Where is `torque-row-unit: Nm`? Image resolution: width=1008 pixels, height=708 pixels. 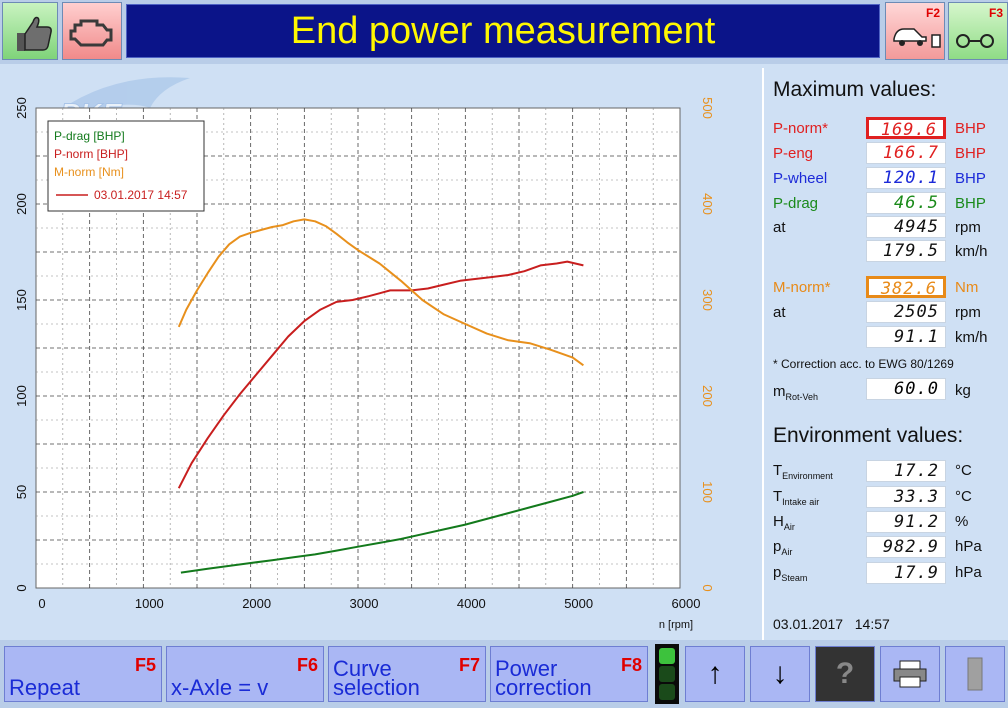
torque-row-unit: Nm is located at coordinates (967, 287).